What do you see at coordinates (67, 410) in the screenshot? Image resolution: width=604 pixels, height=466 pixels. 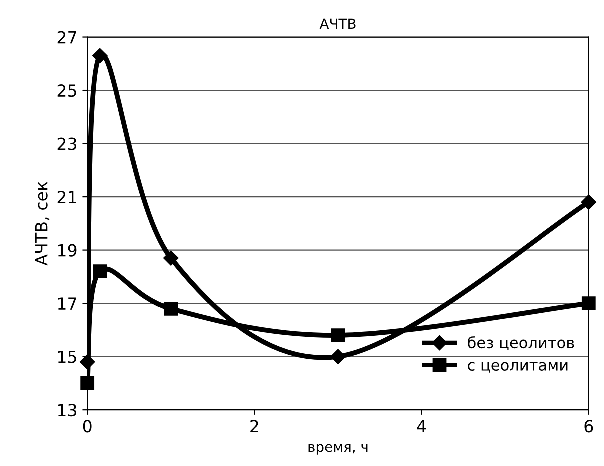 I see `y-tick-label: 13` at bounding box center [67, 410].